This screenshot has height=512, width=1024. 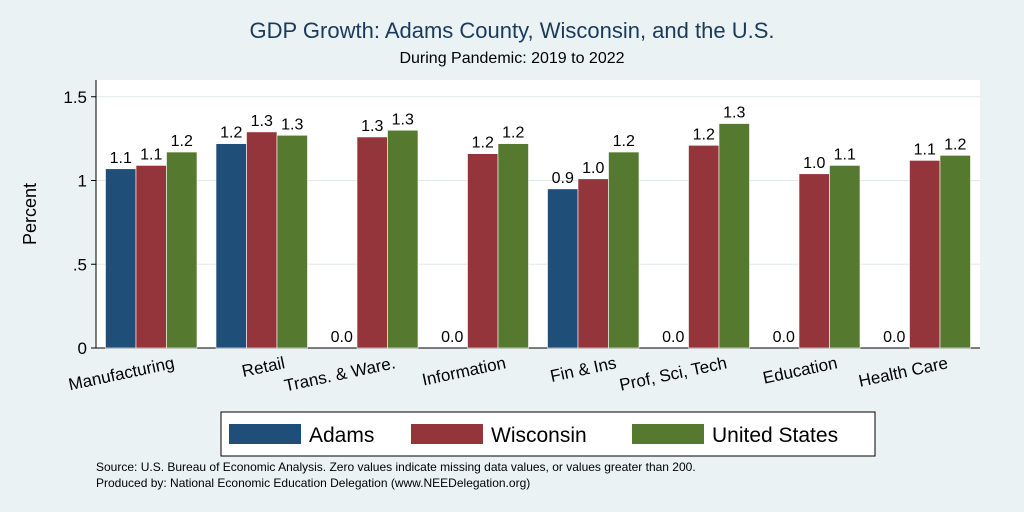 I want to click on legend-label: United States, so click(x=775, y=435).